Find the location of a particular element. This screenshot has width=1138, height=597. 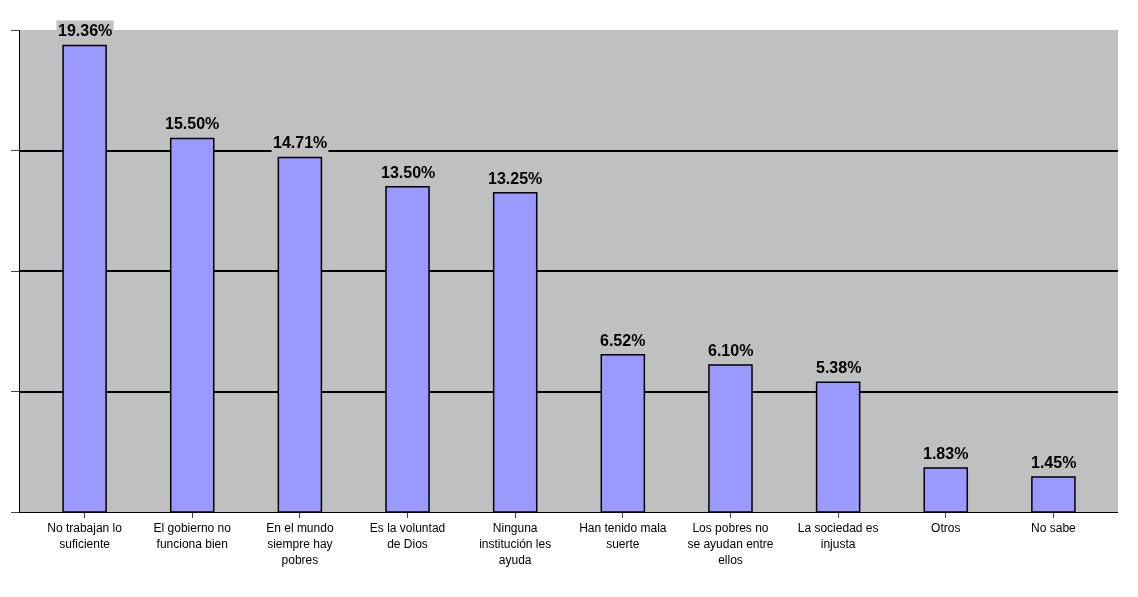

data-label: 6.52% is located at coordinates (623, 340).